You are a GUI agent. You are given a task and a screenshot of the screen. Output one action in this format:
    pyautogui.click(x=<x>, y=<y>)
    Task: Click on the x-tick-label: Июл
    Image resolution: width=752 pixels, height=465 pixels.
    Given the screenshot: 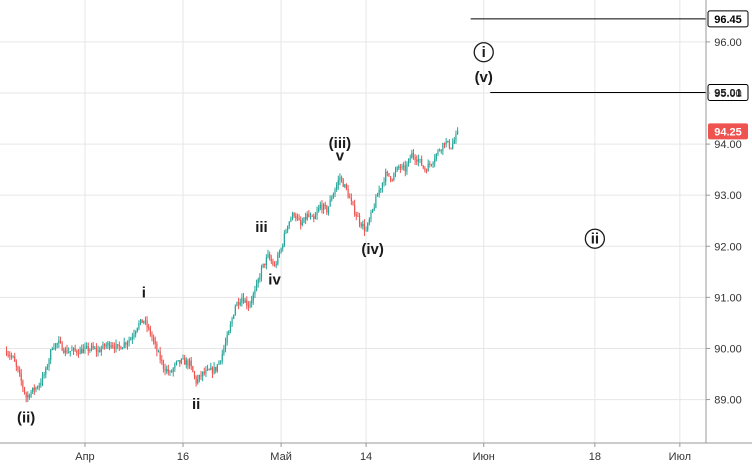 What is the action you would take?
    pyautogui.click(x=680, y=457)
    